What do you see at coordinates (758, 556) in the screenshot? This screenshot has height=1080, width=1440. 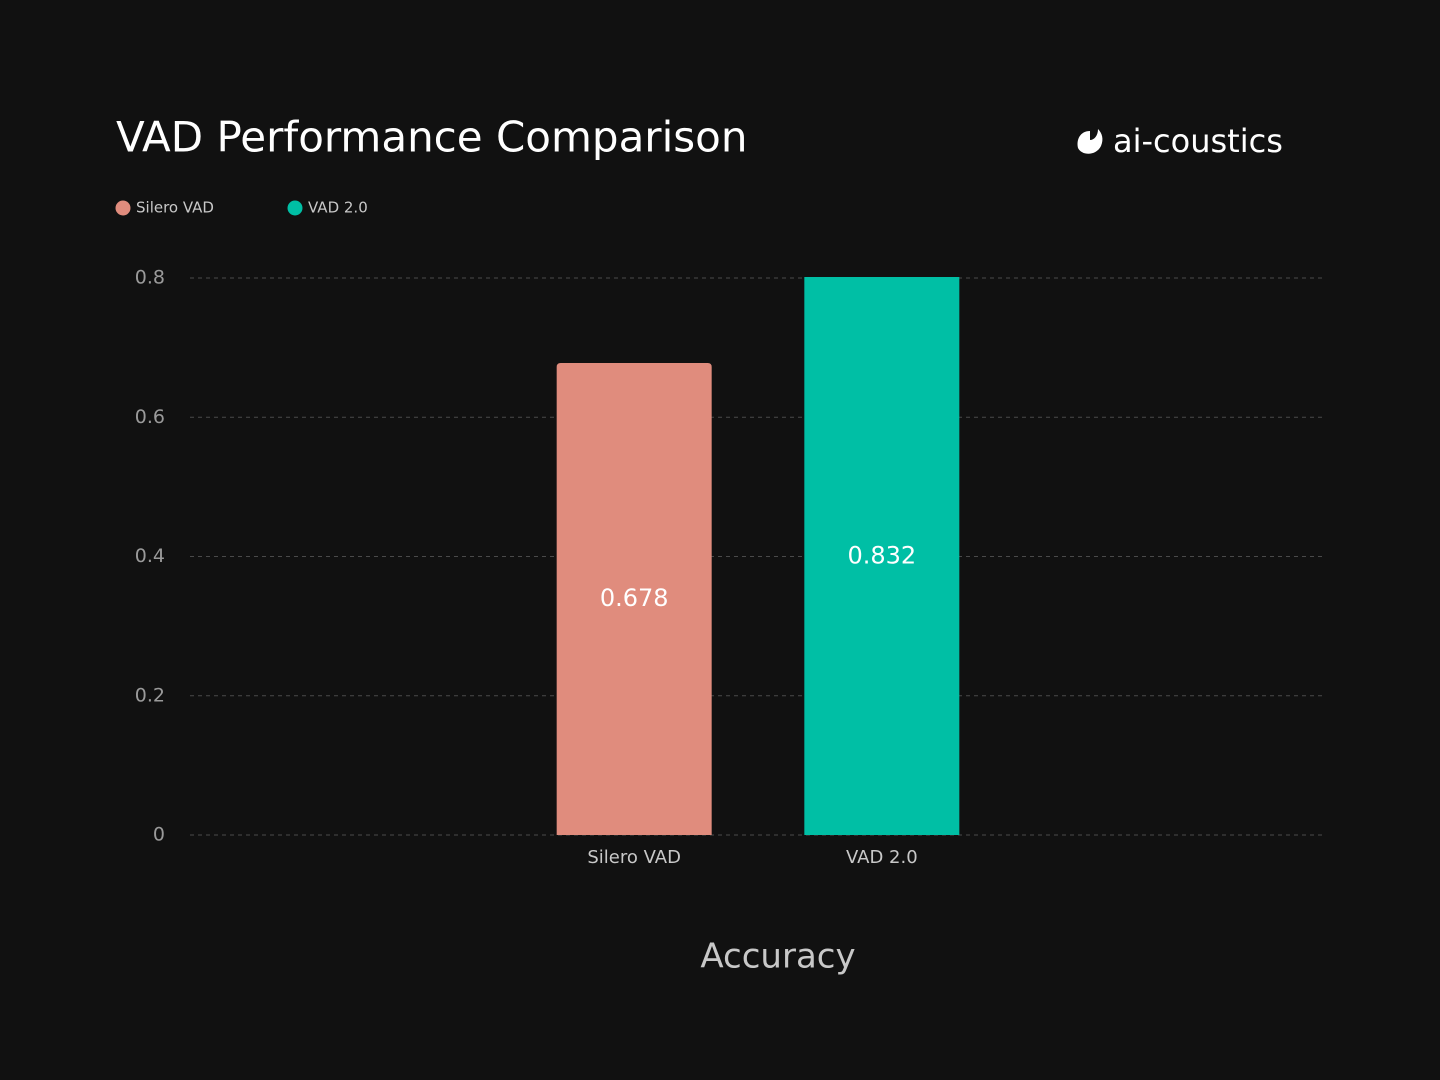 I see `plot-area` at bounding box center [758, 556].